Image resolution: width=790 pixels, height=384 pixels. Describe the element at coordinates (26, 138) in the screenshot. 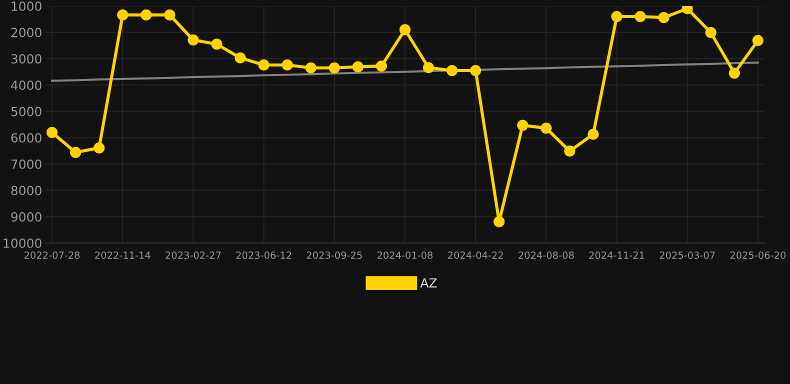

I see `y-tick-label: 6000` at that location.